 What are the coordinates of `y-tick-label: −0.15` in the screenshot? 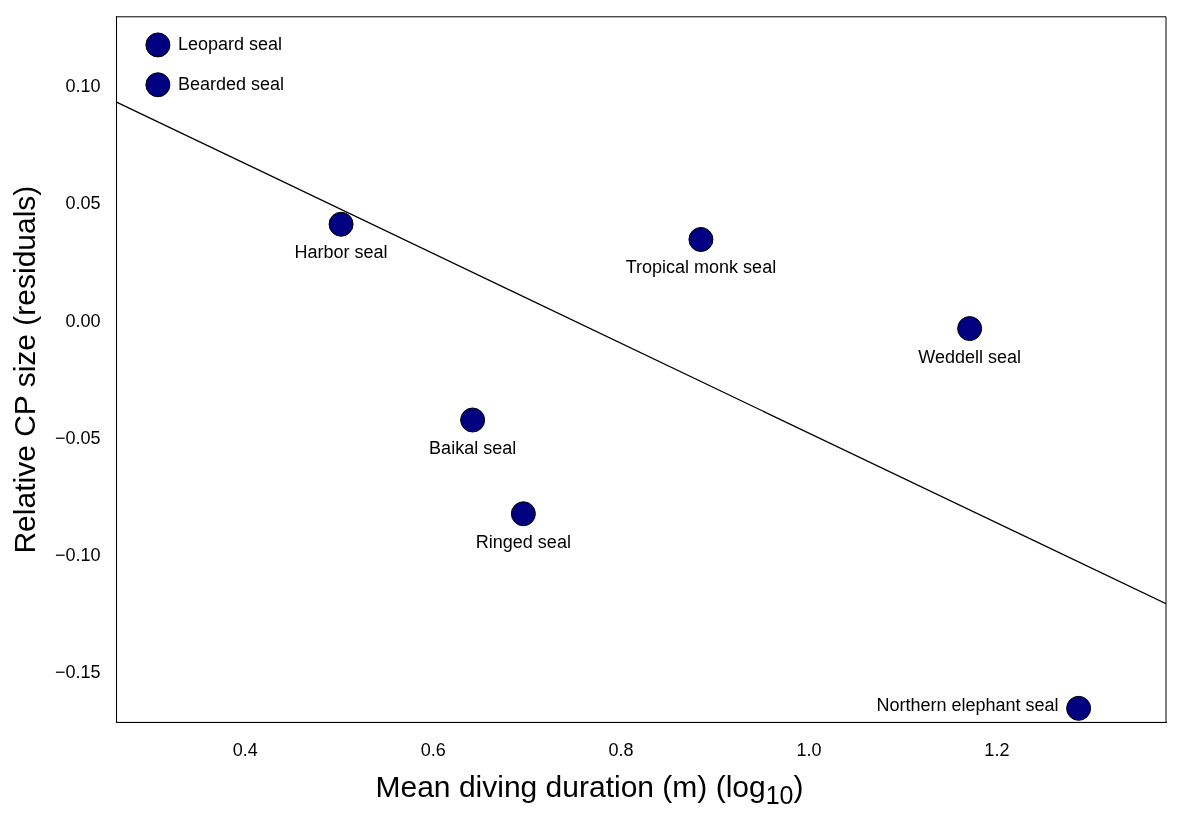 It's located at (78, 672).